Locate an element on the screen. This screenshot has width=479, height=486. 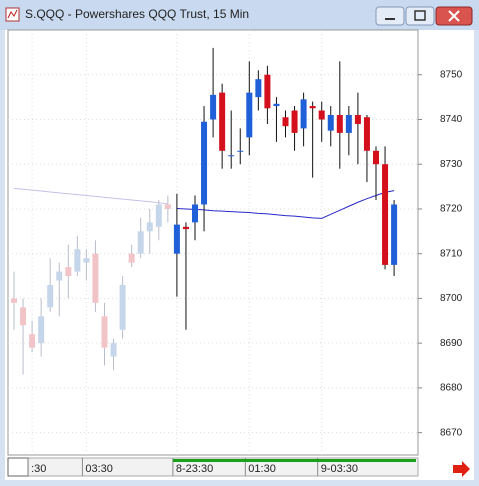
x-tick-label: :30 is located at coordinates (38, 469).